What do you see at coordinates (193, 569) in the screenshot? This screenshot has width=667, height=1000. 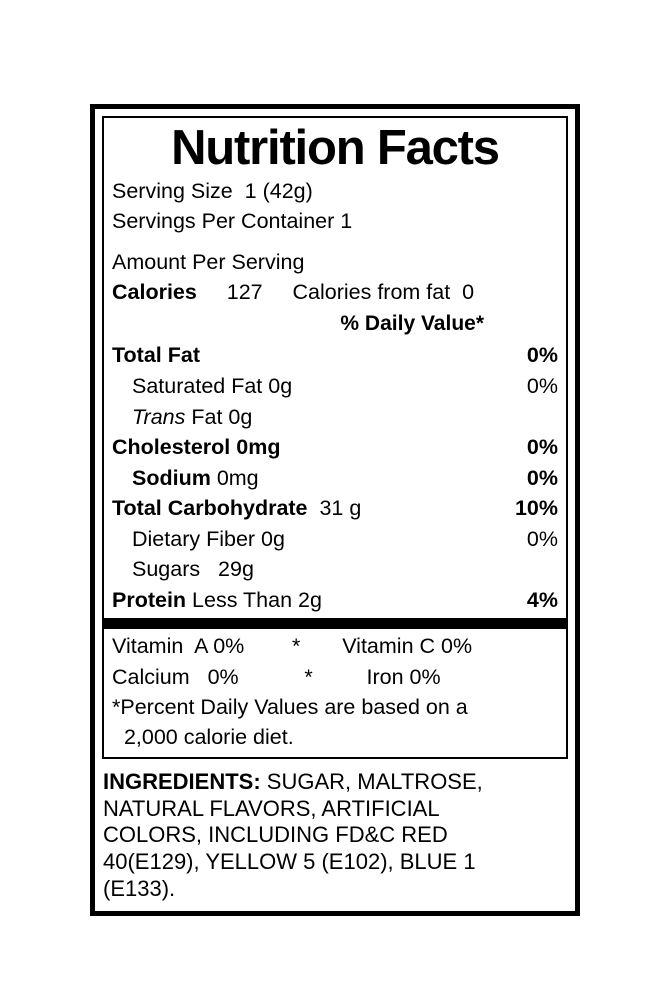 I see `nutrient-label: Sugars 29g` at bounding box center [193, 569].